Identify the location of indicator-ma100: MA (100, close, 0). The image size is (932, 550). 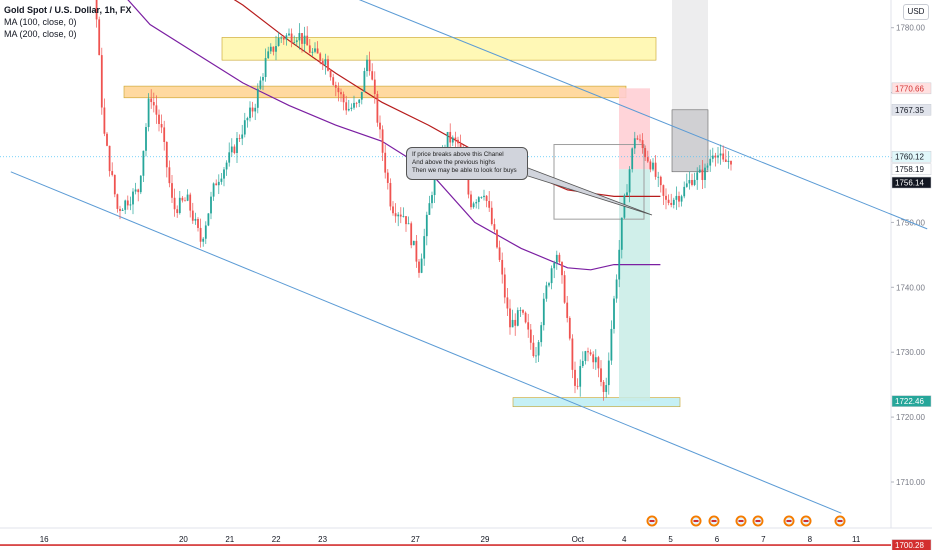
(40, 22).